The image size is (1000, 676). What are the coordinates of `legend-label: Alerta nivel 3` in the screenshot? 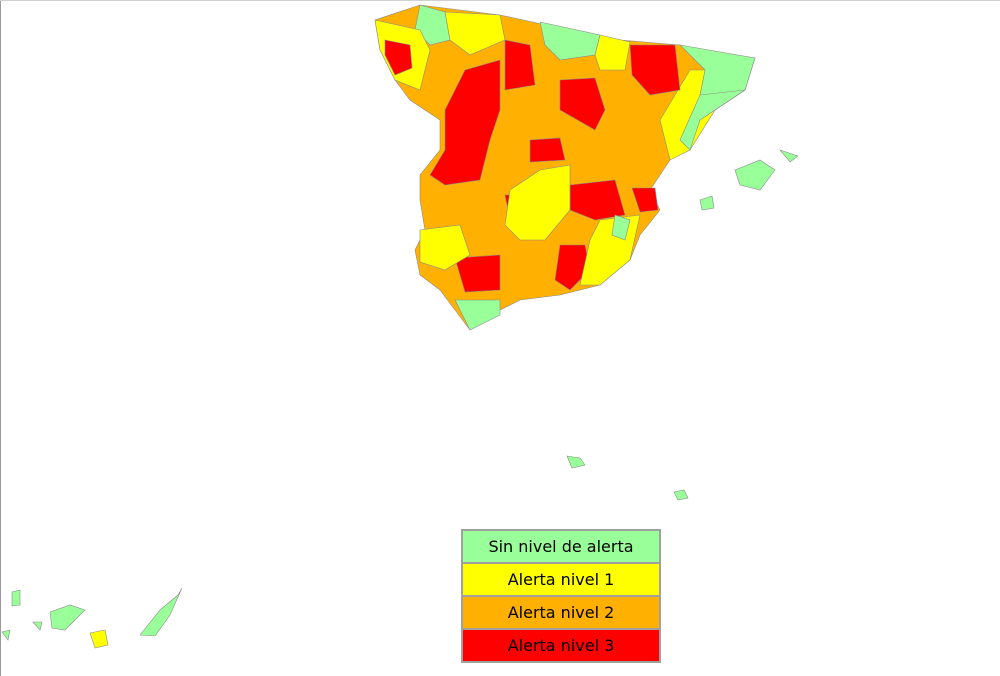 It's located at (561, 645).